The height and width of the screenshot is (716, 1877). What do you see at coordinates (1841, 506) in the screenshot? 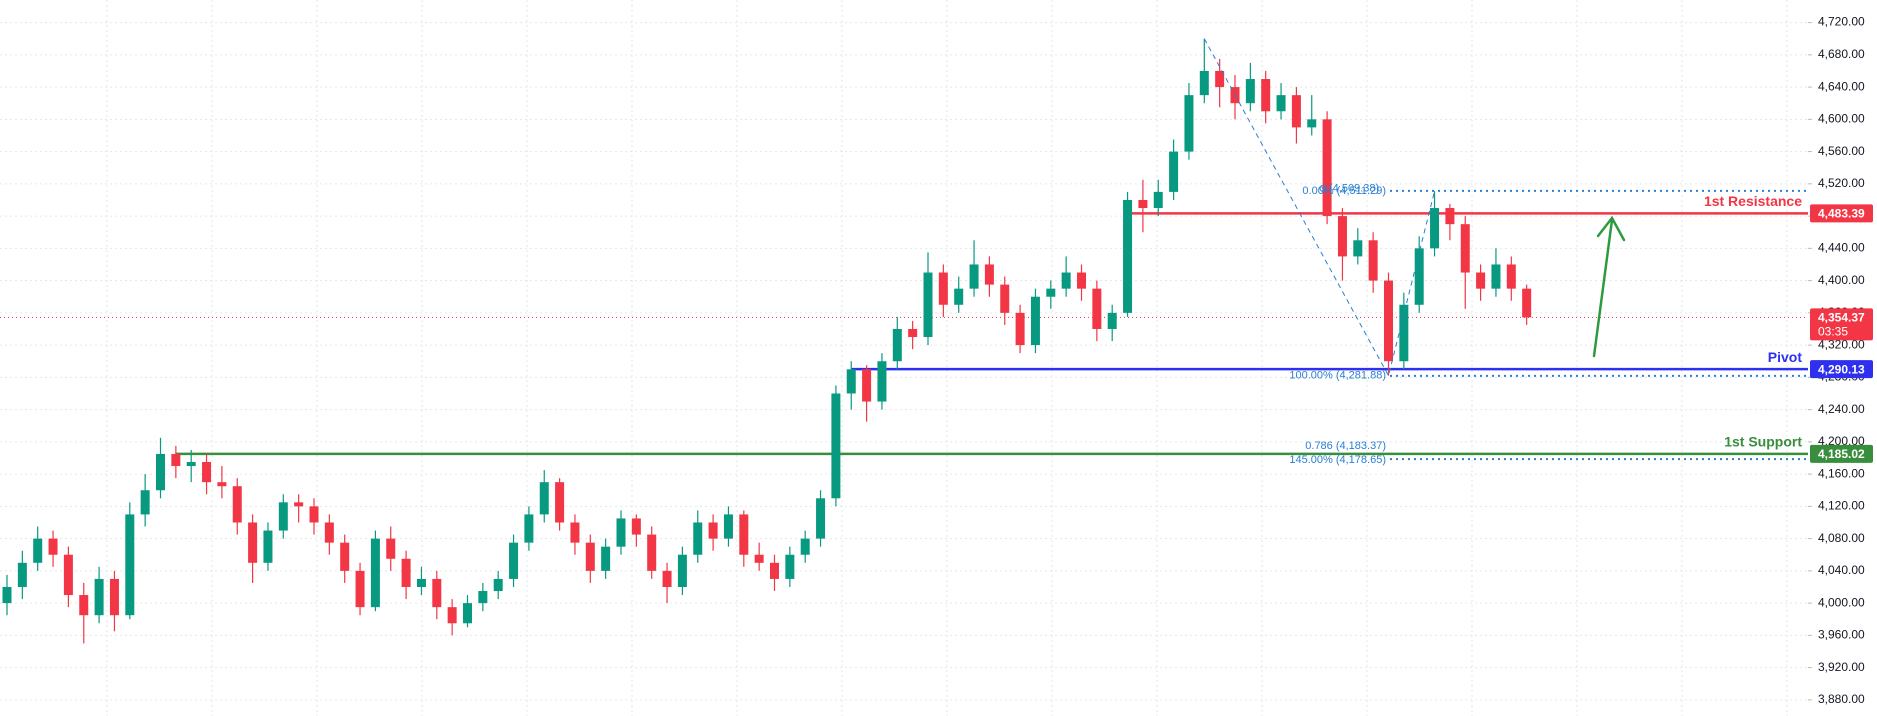
I see `y-tick-label: 4,120.00` at bounding box center [1841, 506].